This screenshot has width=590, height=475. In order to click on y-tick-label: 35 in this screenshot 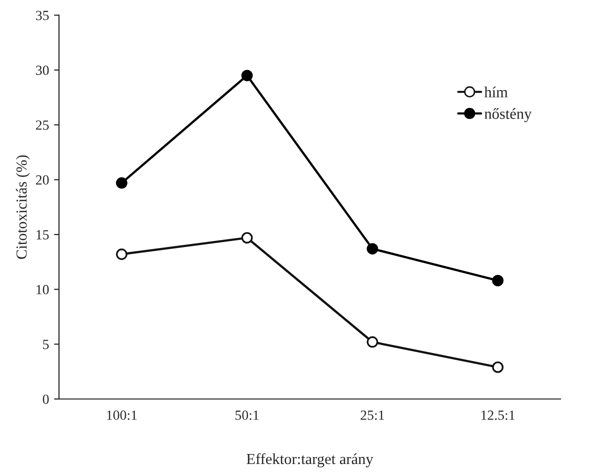, I will do `click(42, 15)`.